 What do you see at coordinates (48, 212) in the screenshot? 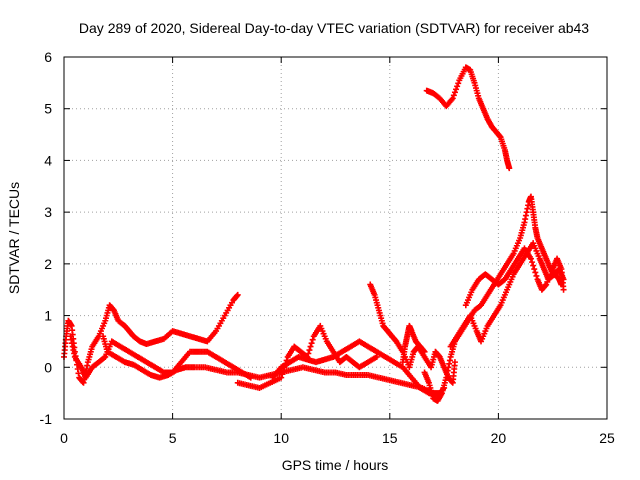
I see `y-tick-label: 3` at bounding box center [48, 212].